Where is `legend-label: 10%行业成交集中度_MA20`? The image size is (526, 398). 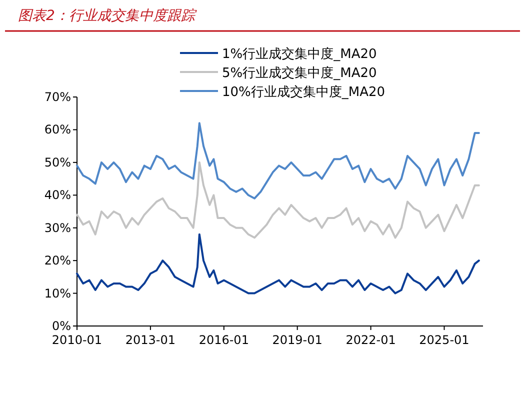 legend-label: 10%行业成交集中度_MA20 is located at coordinates (304, 92).